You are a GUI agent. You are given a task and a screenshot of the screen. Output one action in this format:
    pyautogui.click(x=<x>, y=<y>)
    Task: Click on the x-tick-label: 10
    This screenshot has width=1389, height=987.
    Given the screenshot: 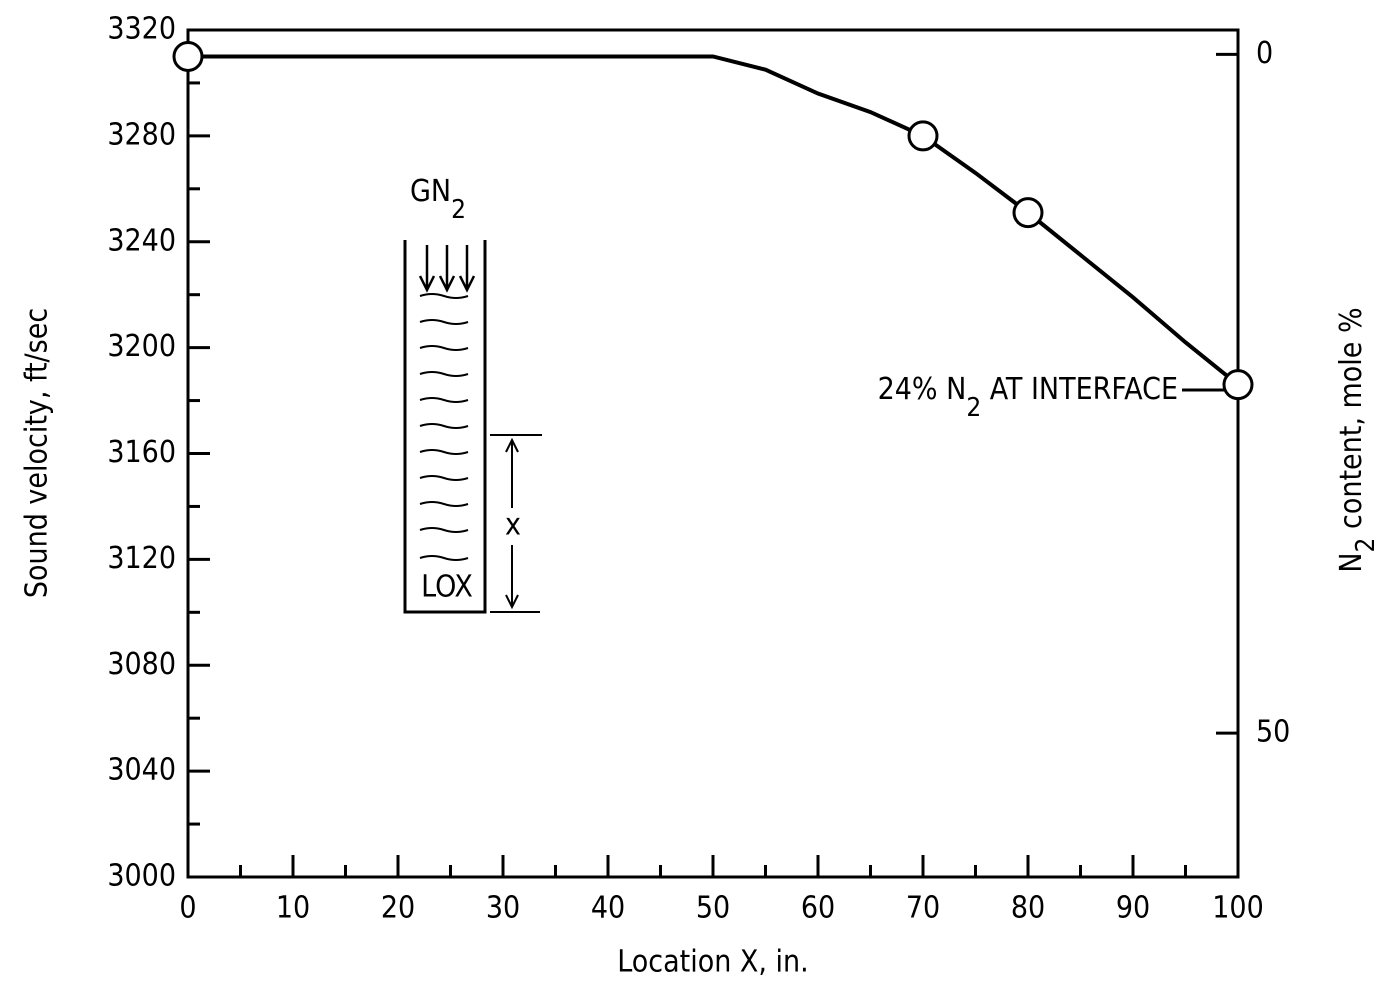 What is the action you would take?
    pyautogui.click(x=293, y=908)
    